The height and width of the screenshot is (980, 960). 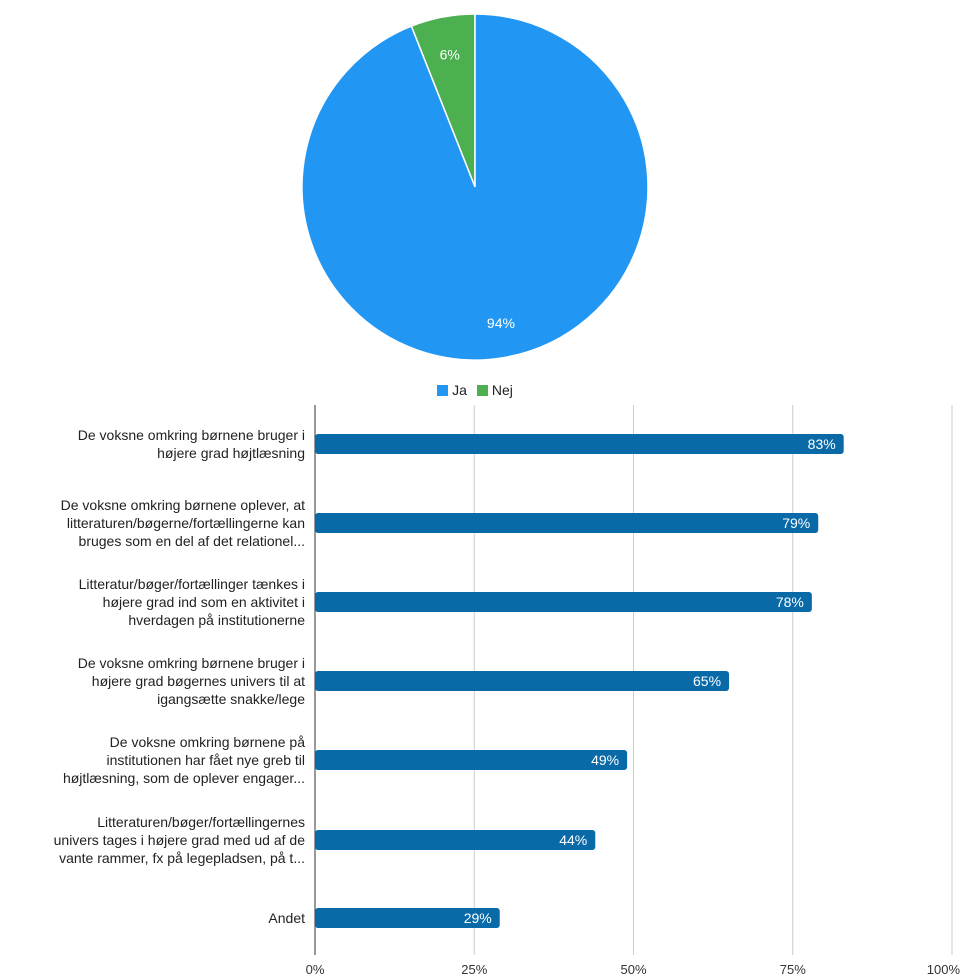 What do you see at coordinates (203, 602) in the screenshot?
I see `category-label-line: højere grad ind som en aktivitet i` at bounding box center [203, 602].